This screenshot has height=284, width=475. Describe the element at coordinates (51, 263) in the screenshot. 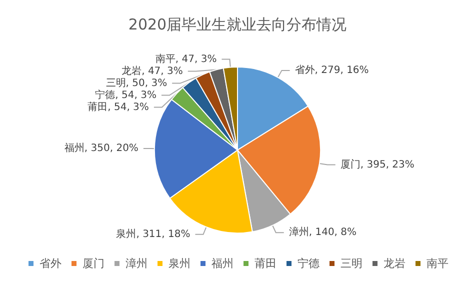

I see `legend-label: 省外` at that location.